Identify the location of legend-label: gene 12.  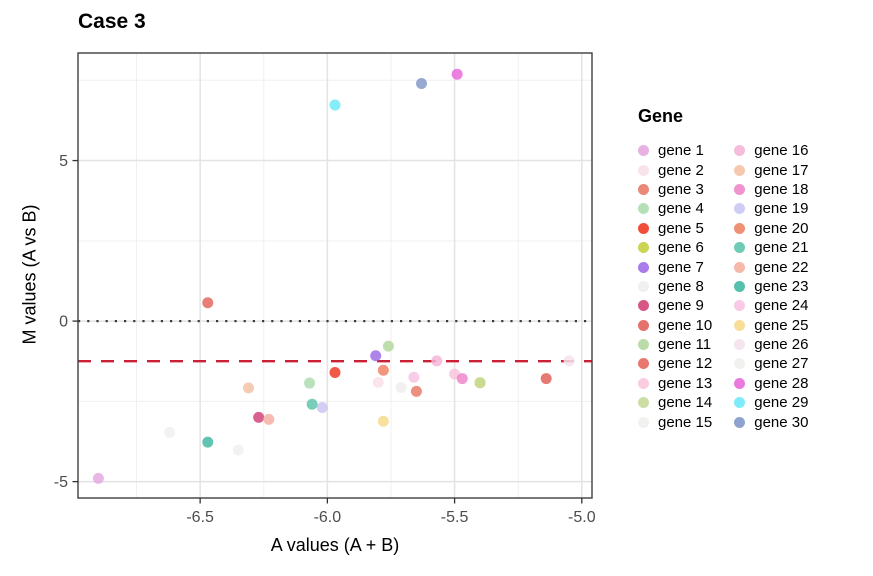
(685, 364).